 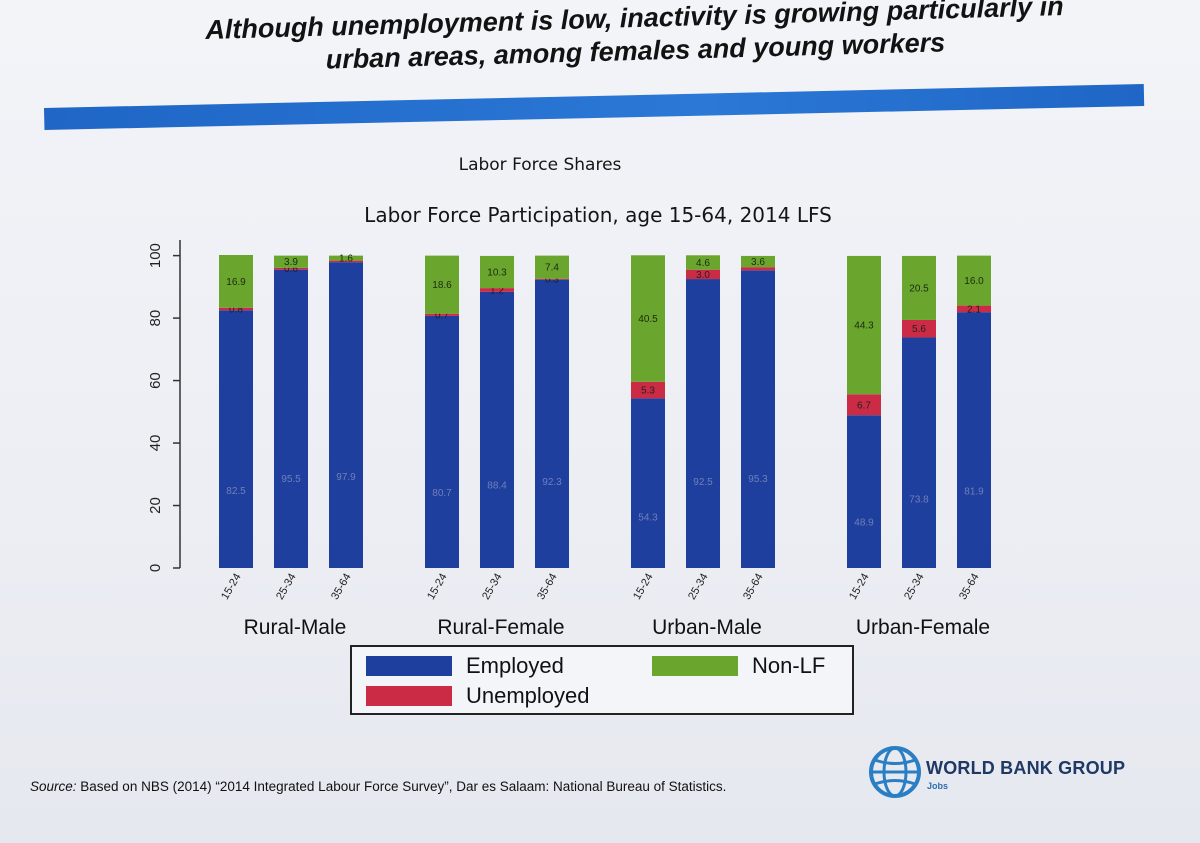 I want to click on data-label-non-lf: 18.6, so click(x=442, y=285).